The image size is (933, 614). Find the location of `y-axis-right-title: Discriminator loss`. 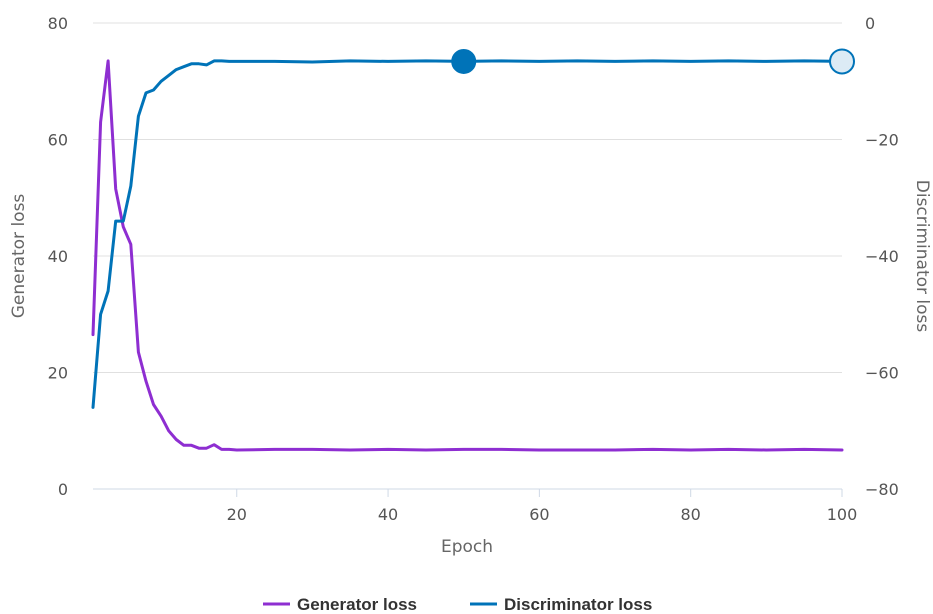

y-axis-right-title: Discriminator loss is located at coordinates (922, 256).